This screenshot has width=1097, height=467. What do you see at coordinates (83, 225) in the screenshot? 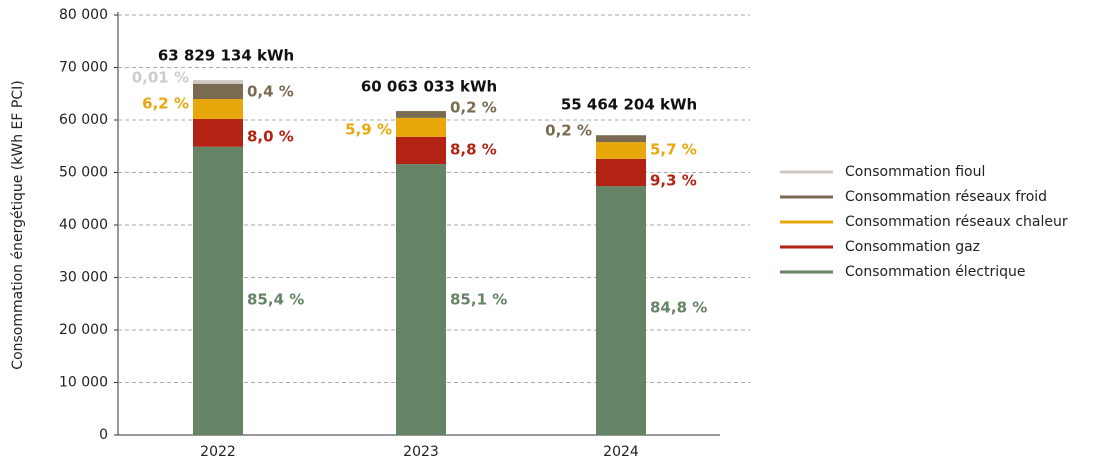
I see `y-tick-label: 40 000` at bounding box center [83, 225].